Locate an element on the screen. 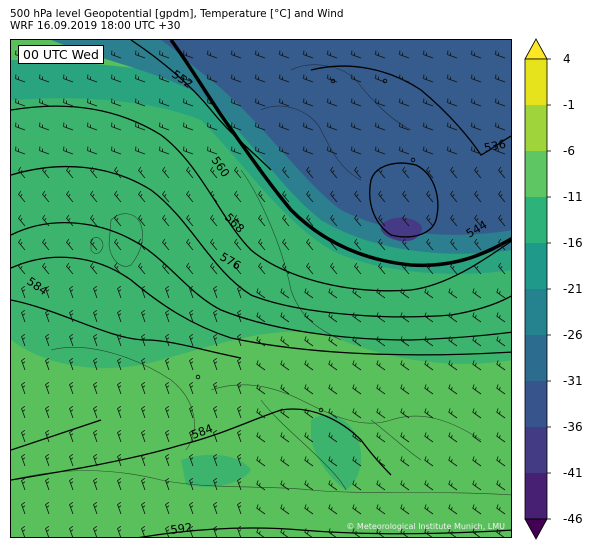 This screenshot has height=548, width=599. colorbar-tick-label: -1 is located at coordinates (569, 105).